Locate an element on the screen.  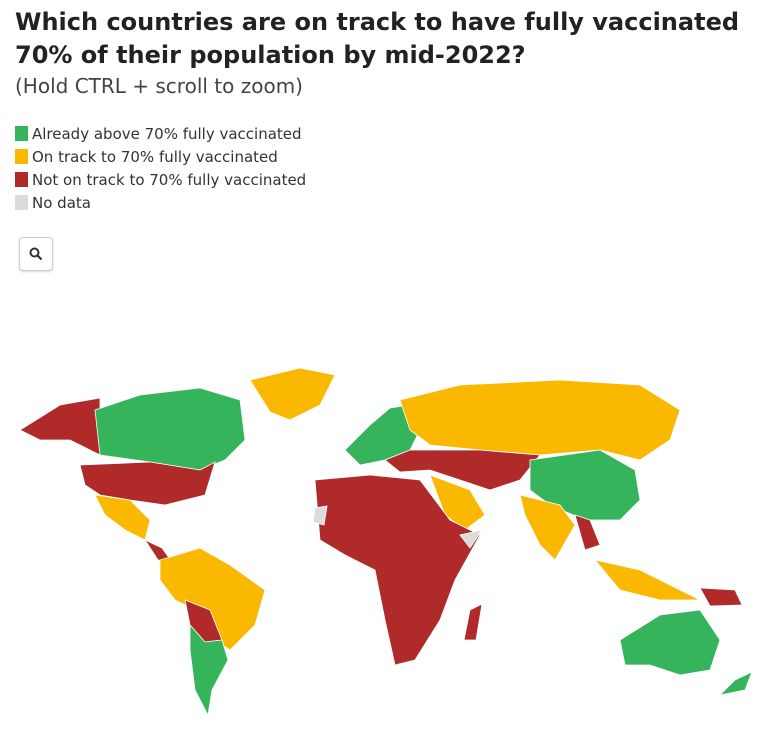
legend-label: Already above 70% fully vaccinated is located at coordinates (167, 133).